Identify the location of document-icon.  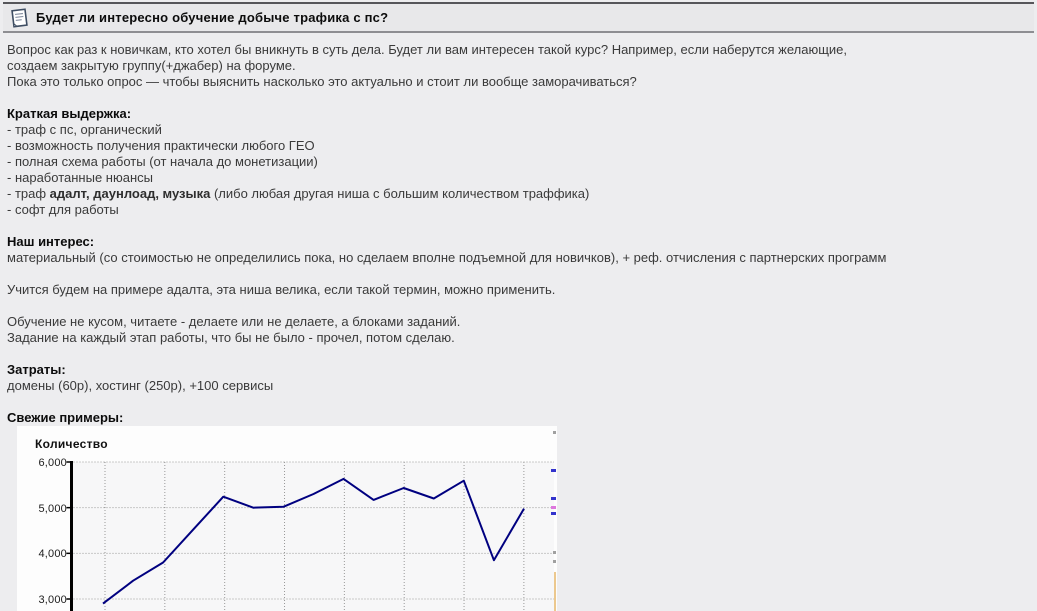
(19, 18).